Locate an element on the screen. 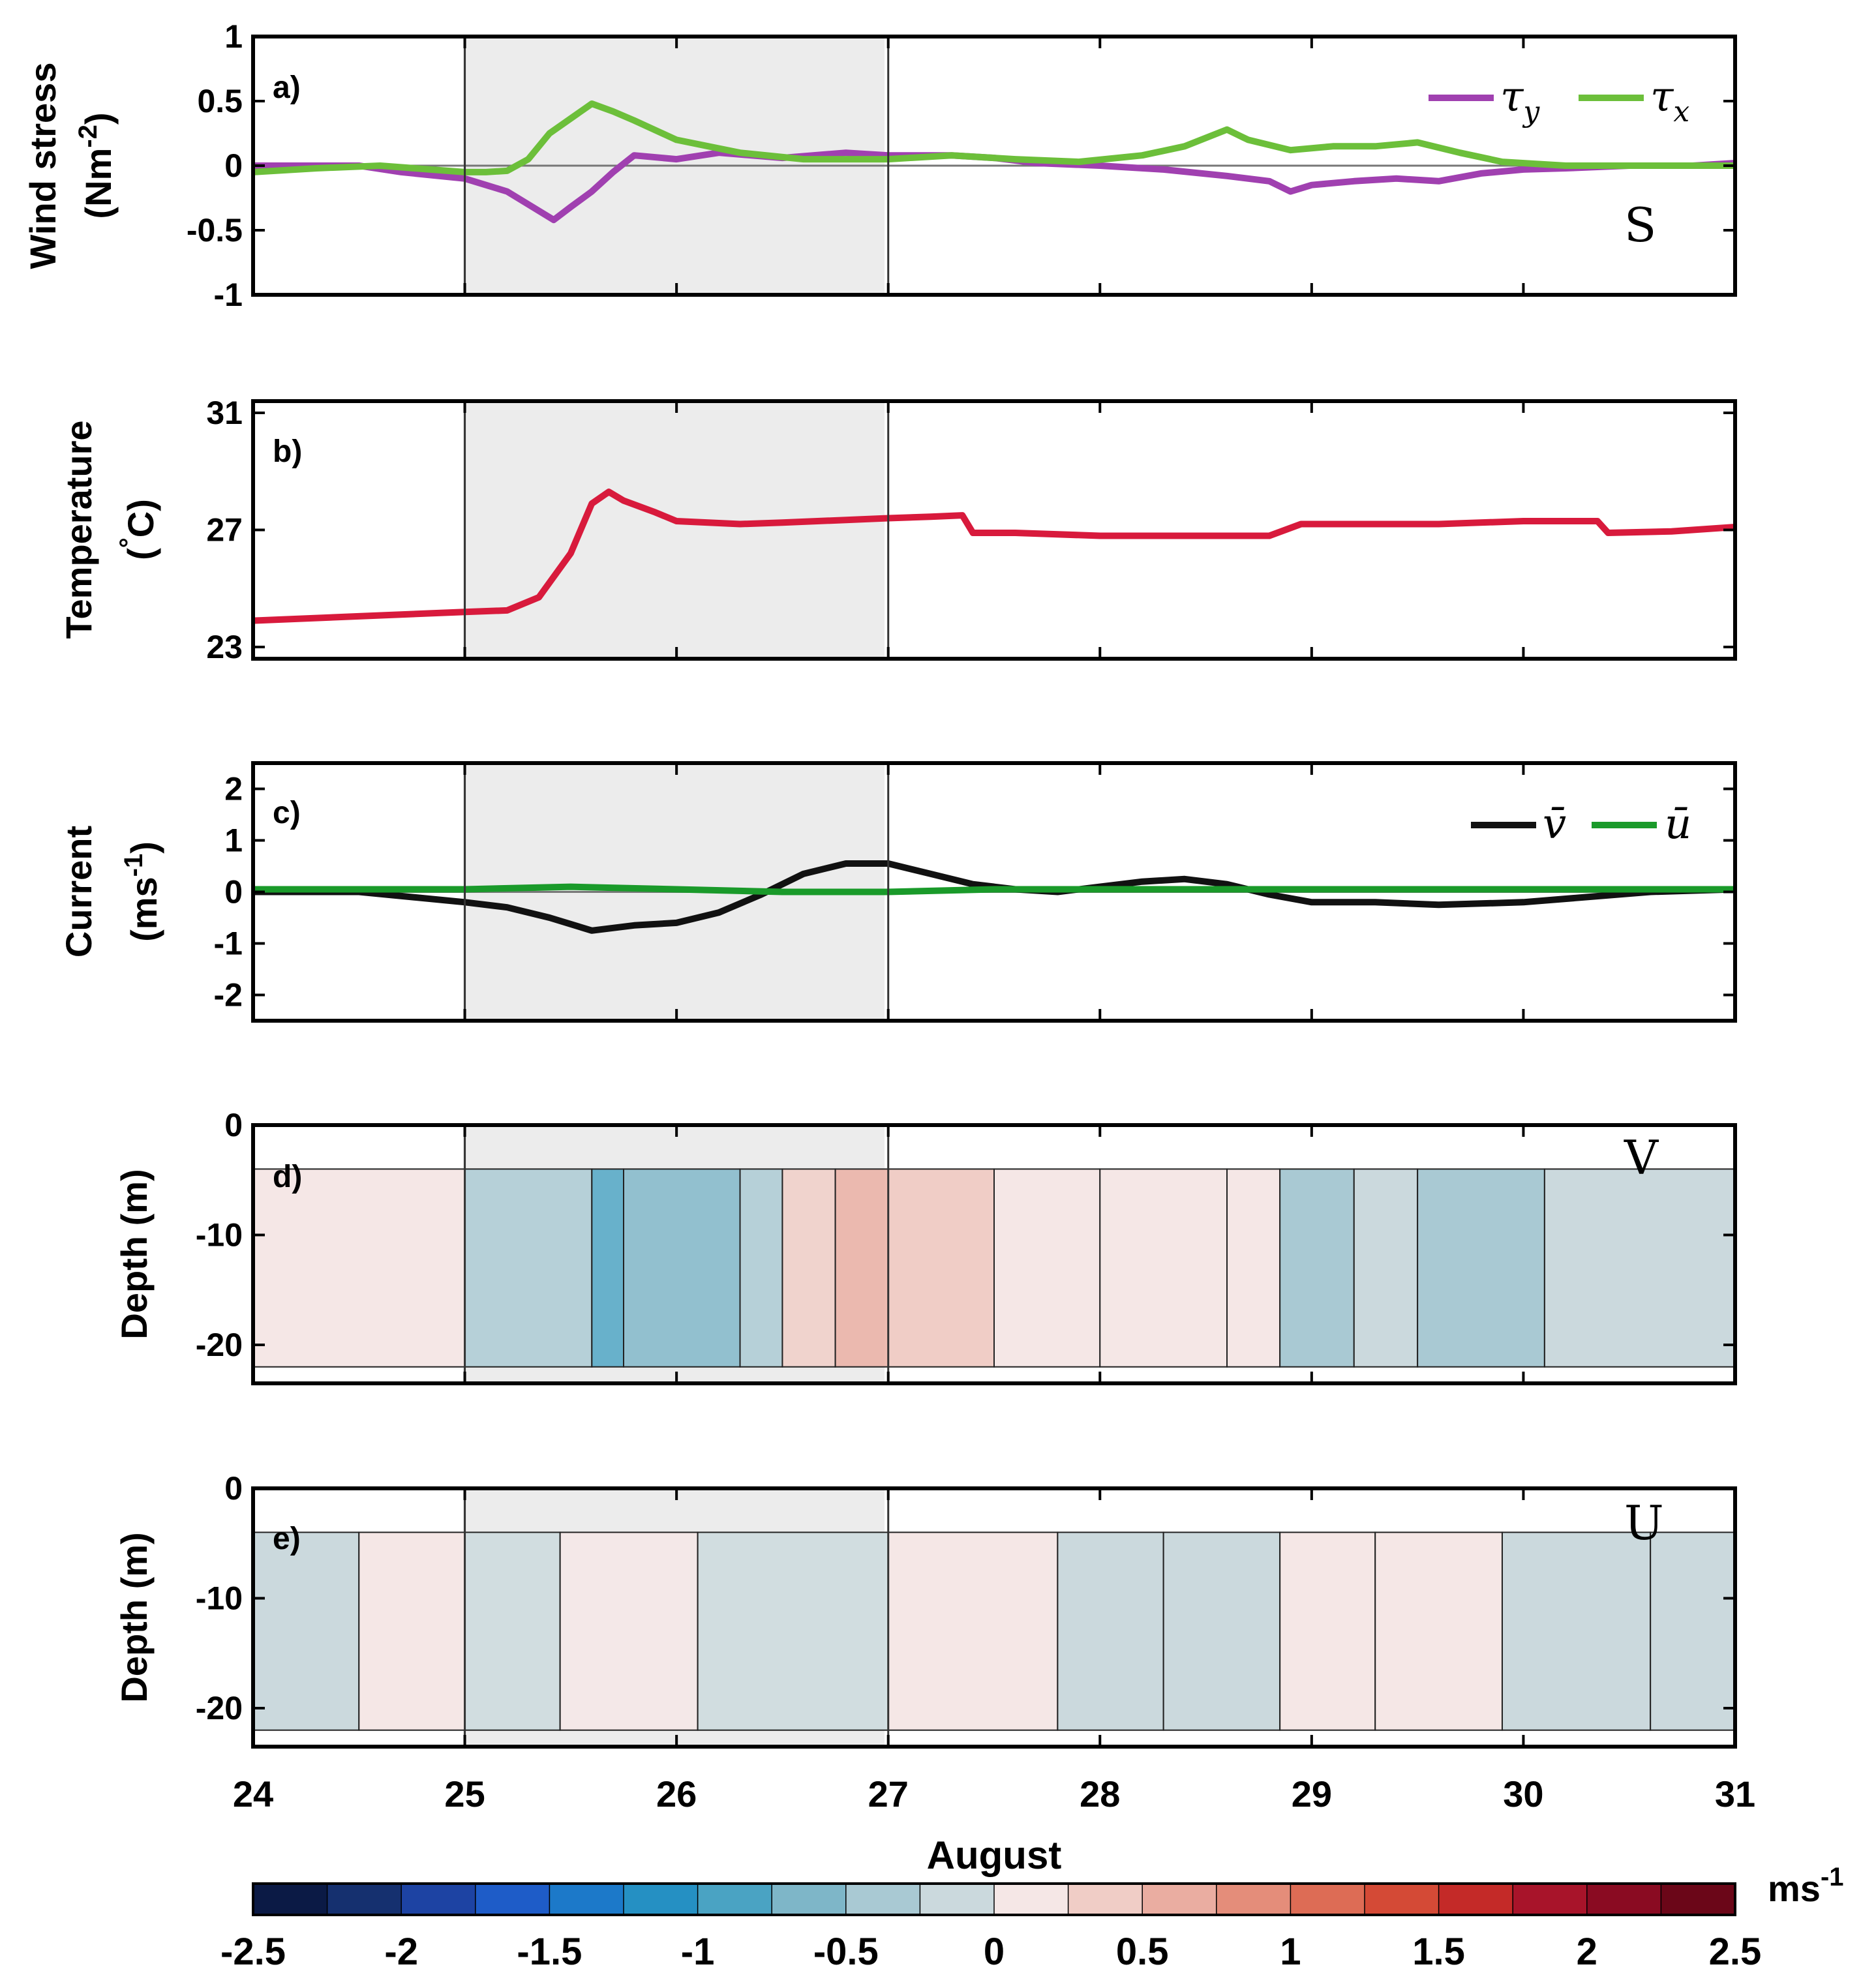 This screenshot has width=1876, height=1986. colorbar-tick-label: -2.5 is located at coordinates (253, 1952).